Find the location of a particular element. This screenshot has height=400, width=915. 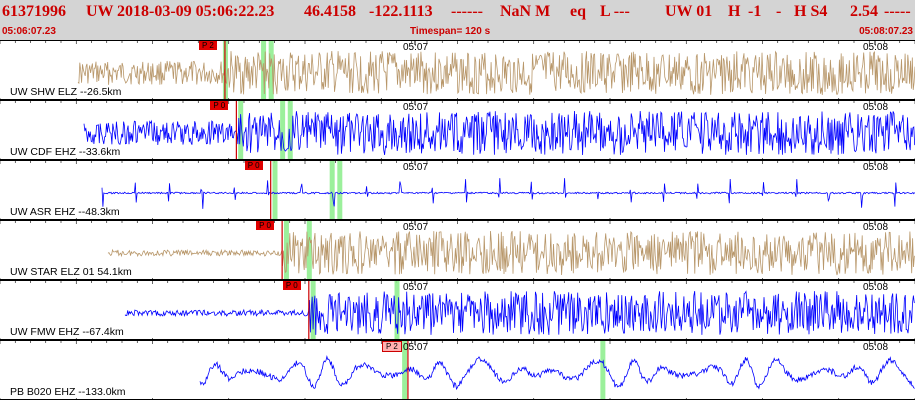

time-range-line: 05:06:07.23 Timespan= 120 s 05:08:07.23 is located at coordinates (457, 32).